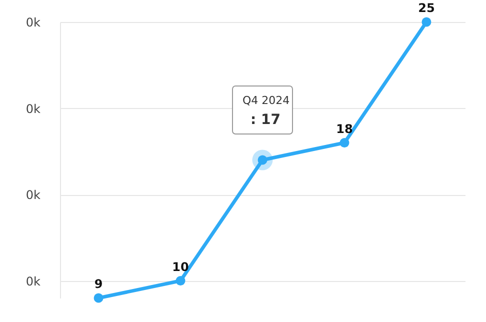 This screenshot has height=322, width=486. I want to click on data-label: 25, so click(426, 8).